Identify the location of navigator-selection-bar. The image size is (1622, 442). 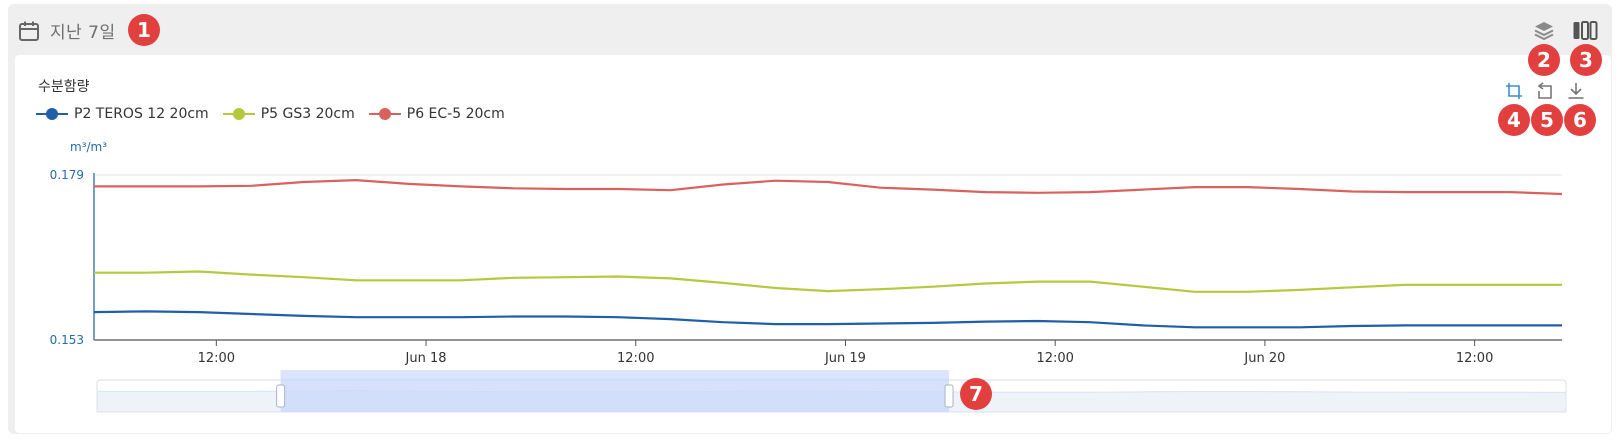
(615, 374).